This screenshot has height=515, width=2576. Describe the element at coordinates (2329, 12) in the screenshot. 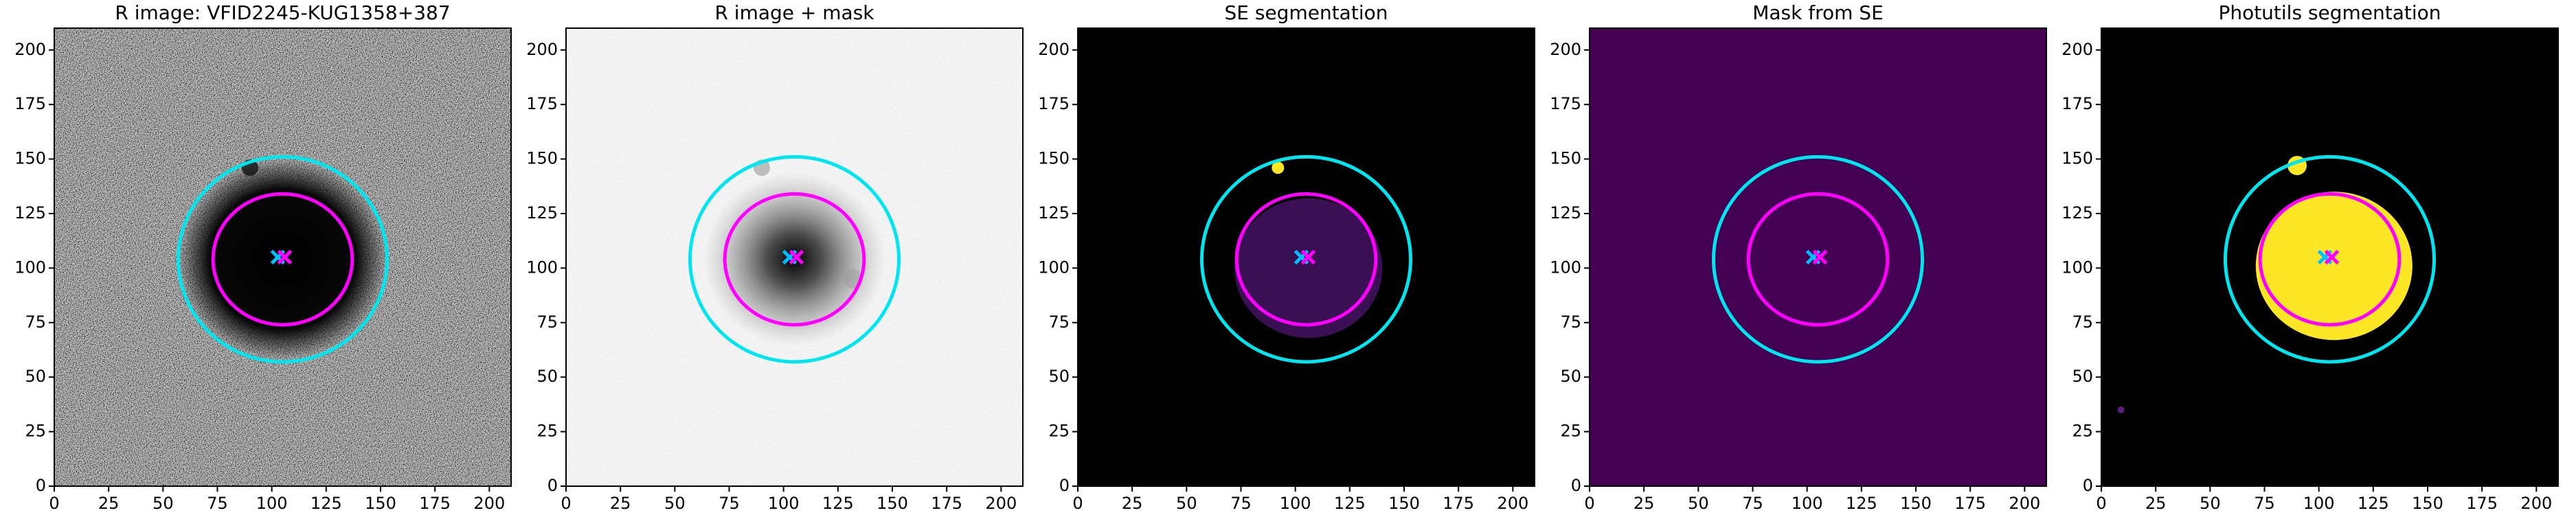

I see `panel-title: Photutils segmentation` at that location.